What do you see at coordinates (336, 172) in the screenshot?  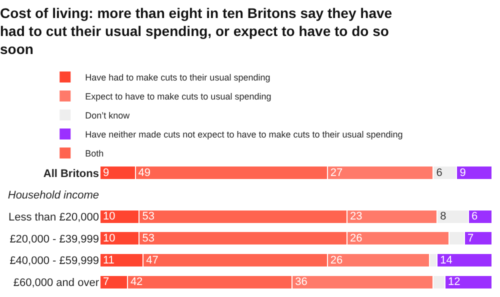 I see `data-label: 27` at bounding box center [336, 172].